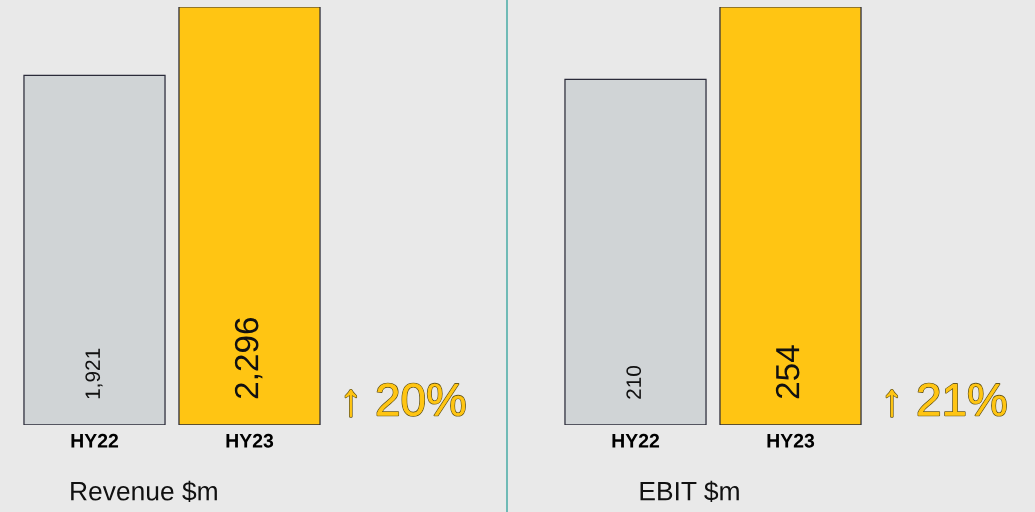 This screenshot has width=1035, height=512. I want to click on text: ↑ 21%, so click(946, 400).